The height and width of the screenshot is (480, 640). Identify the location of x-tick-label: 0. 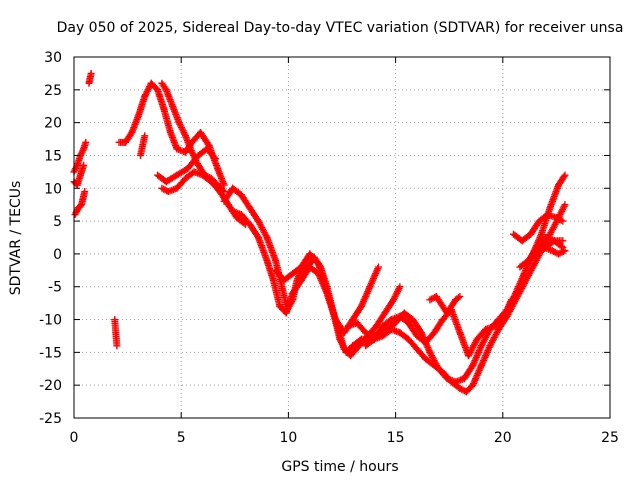
(74, 438).